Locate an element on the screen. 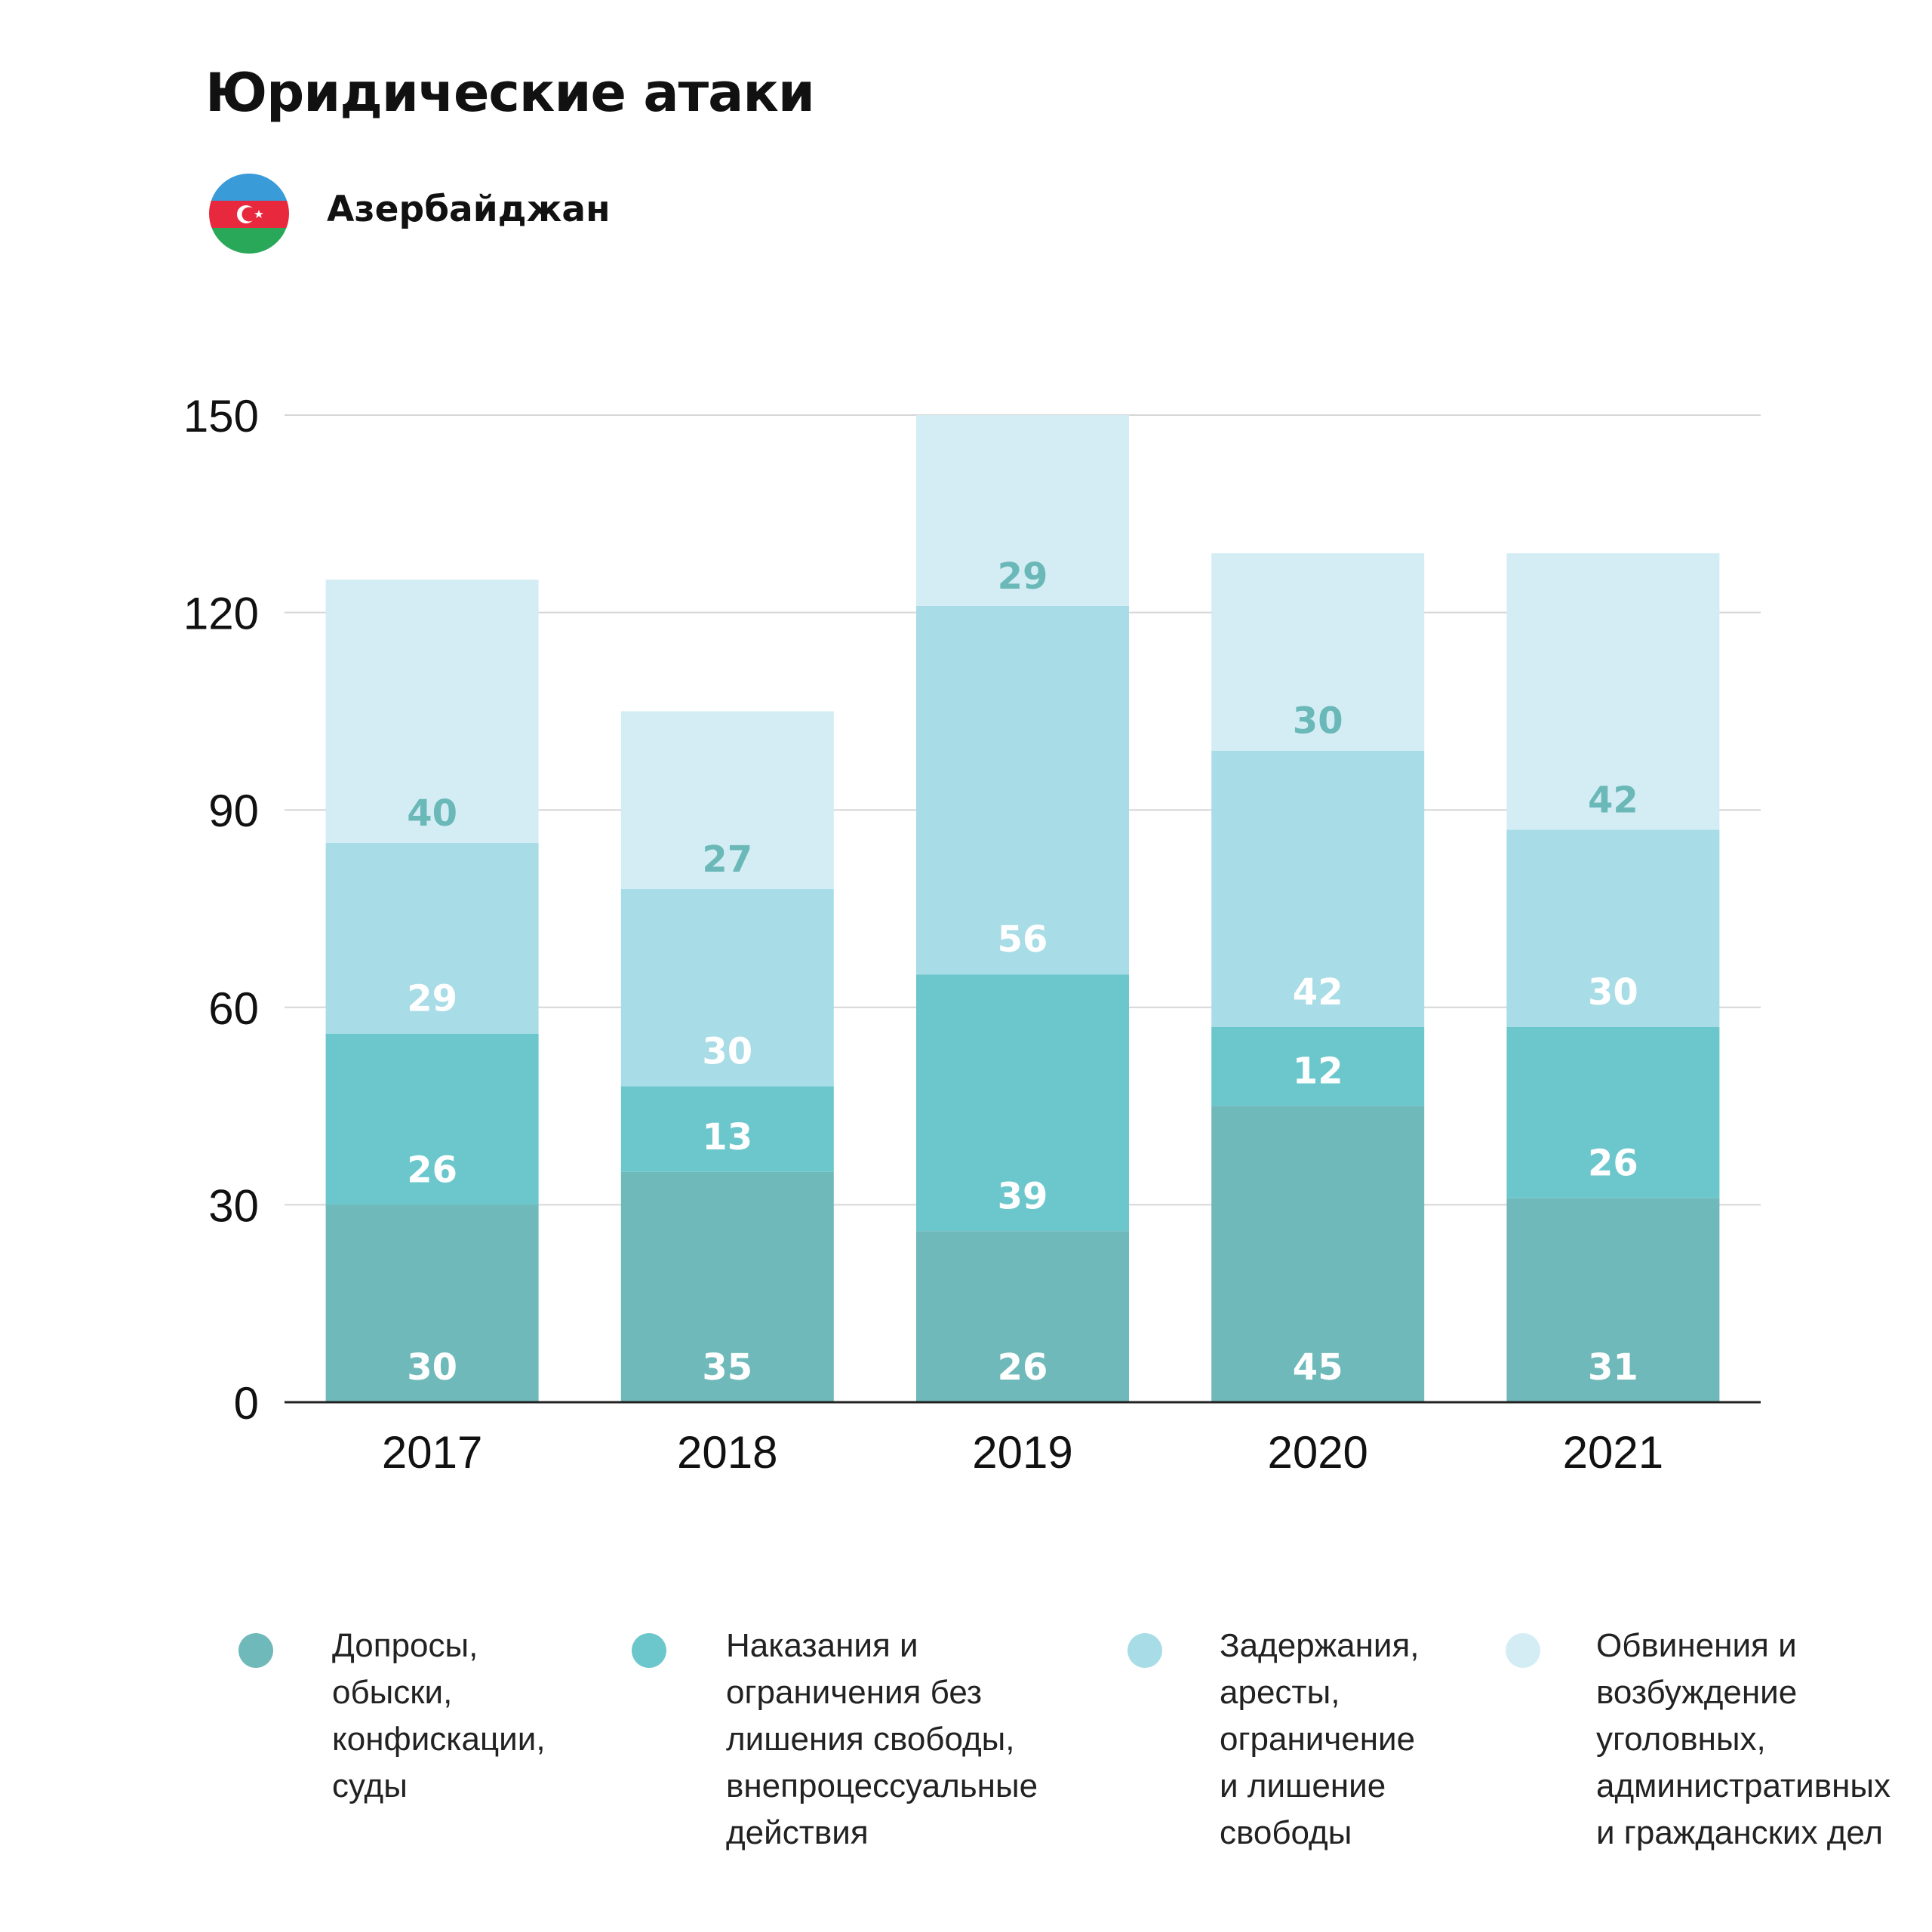  data-label-2020-series-3: 42 is located at coordinates (1318, 992).